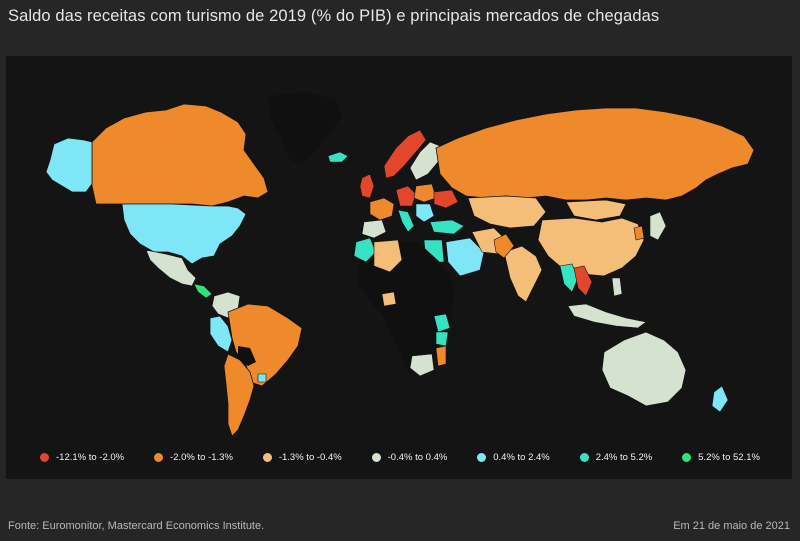  What do you see at coordinates (658, 226) in the screenshot?
I see `region-japan` at bounding box center [658, 226].